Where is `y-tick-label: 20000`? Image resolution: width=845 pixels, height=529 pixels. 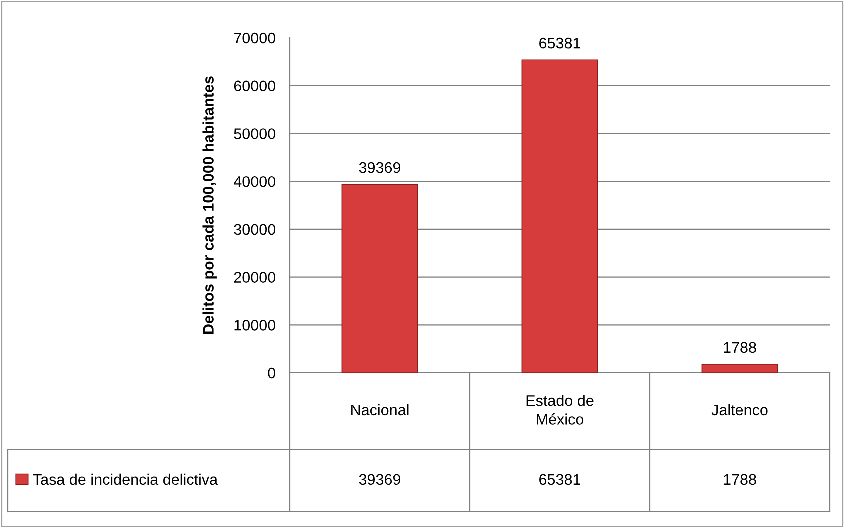 y-tick-label: 20000 is located at coordinates (255, 277).